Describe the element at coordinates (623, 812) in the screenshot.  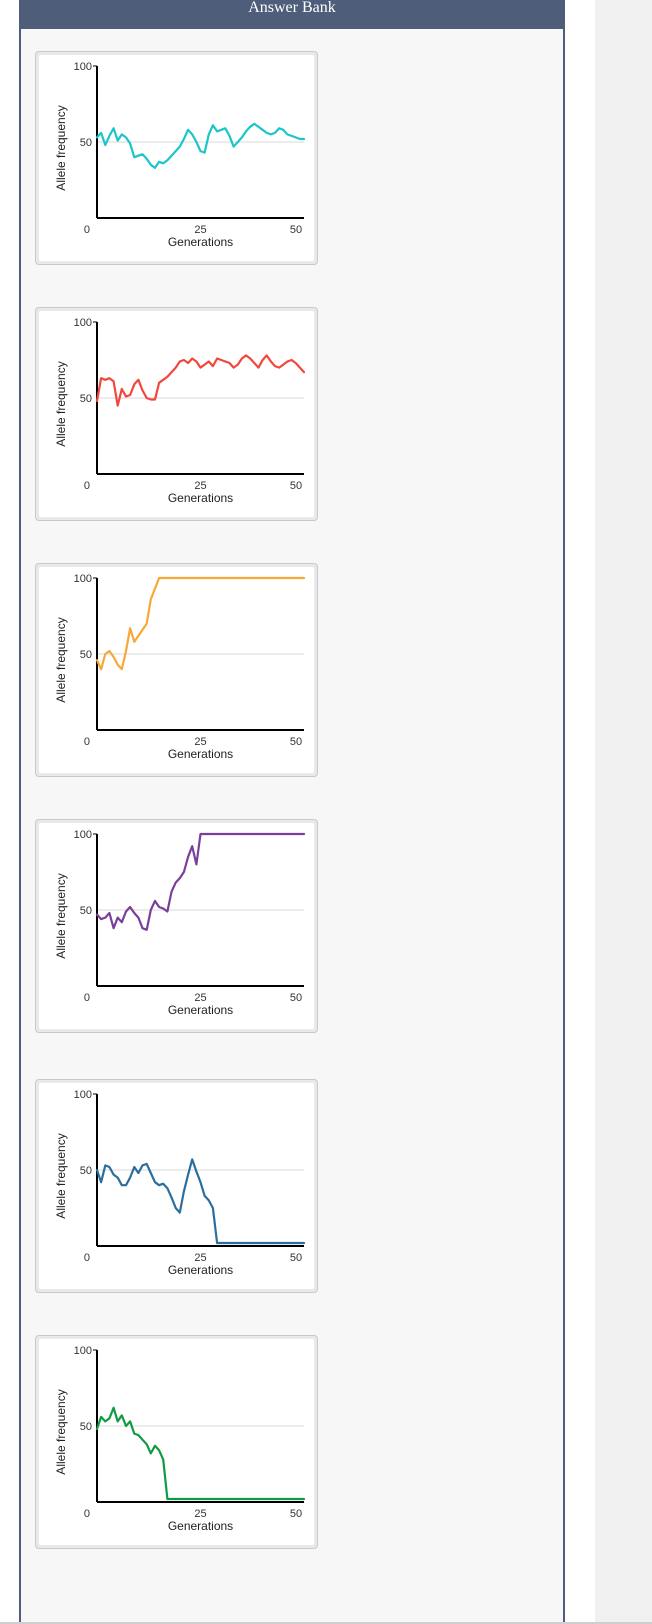
I see `right-gutter` at that location.